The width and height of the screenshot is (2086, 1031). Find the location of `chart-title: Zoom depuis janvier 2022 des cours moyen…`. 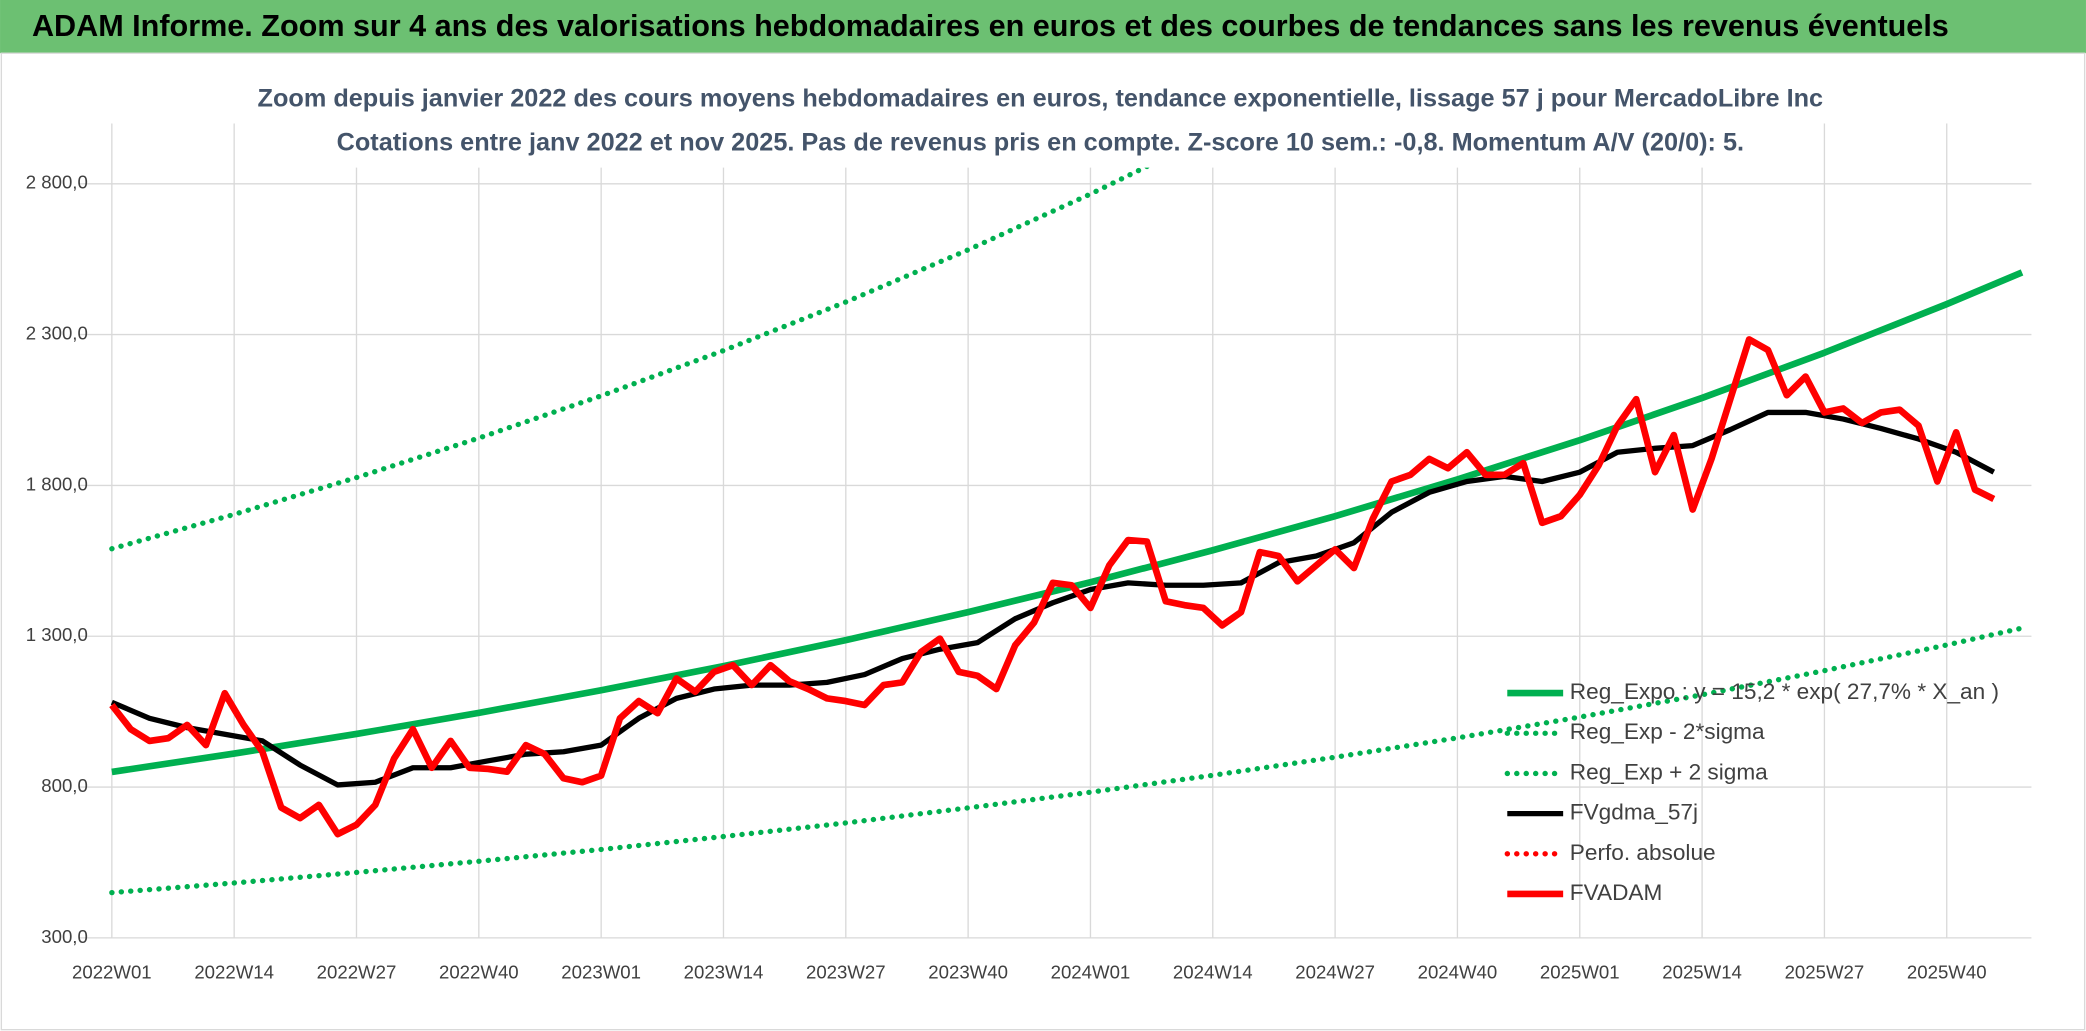

chart-title: Zoom depuis janvier 2022 des cours moyen… is located at coordinates (1041, 98).